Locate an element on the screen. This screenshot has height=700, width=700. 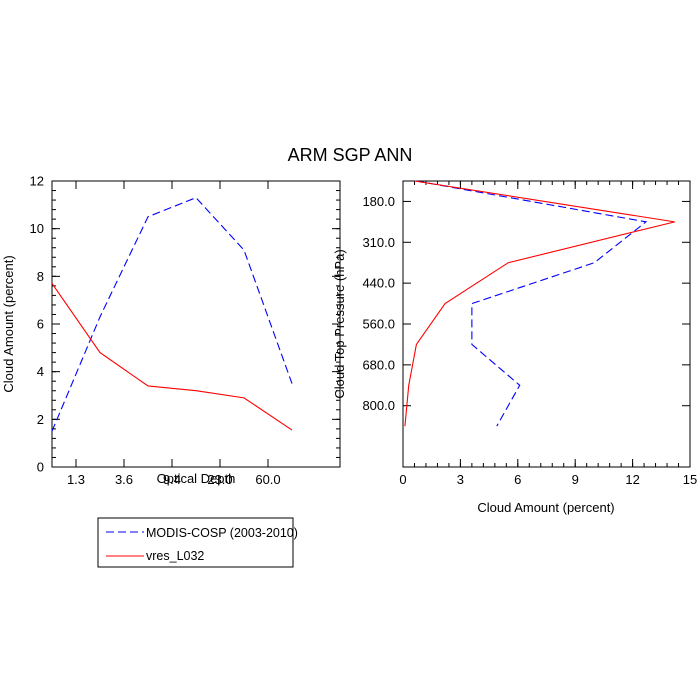
right-series-lines is located at coordinates (539, 303).